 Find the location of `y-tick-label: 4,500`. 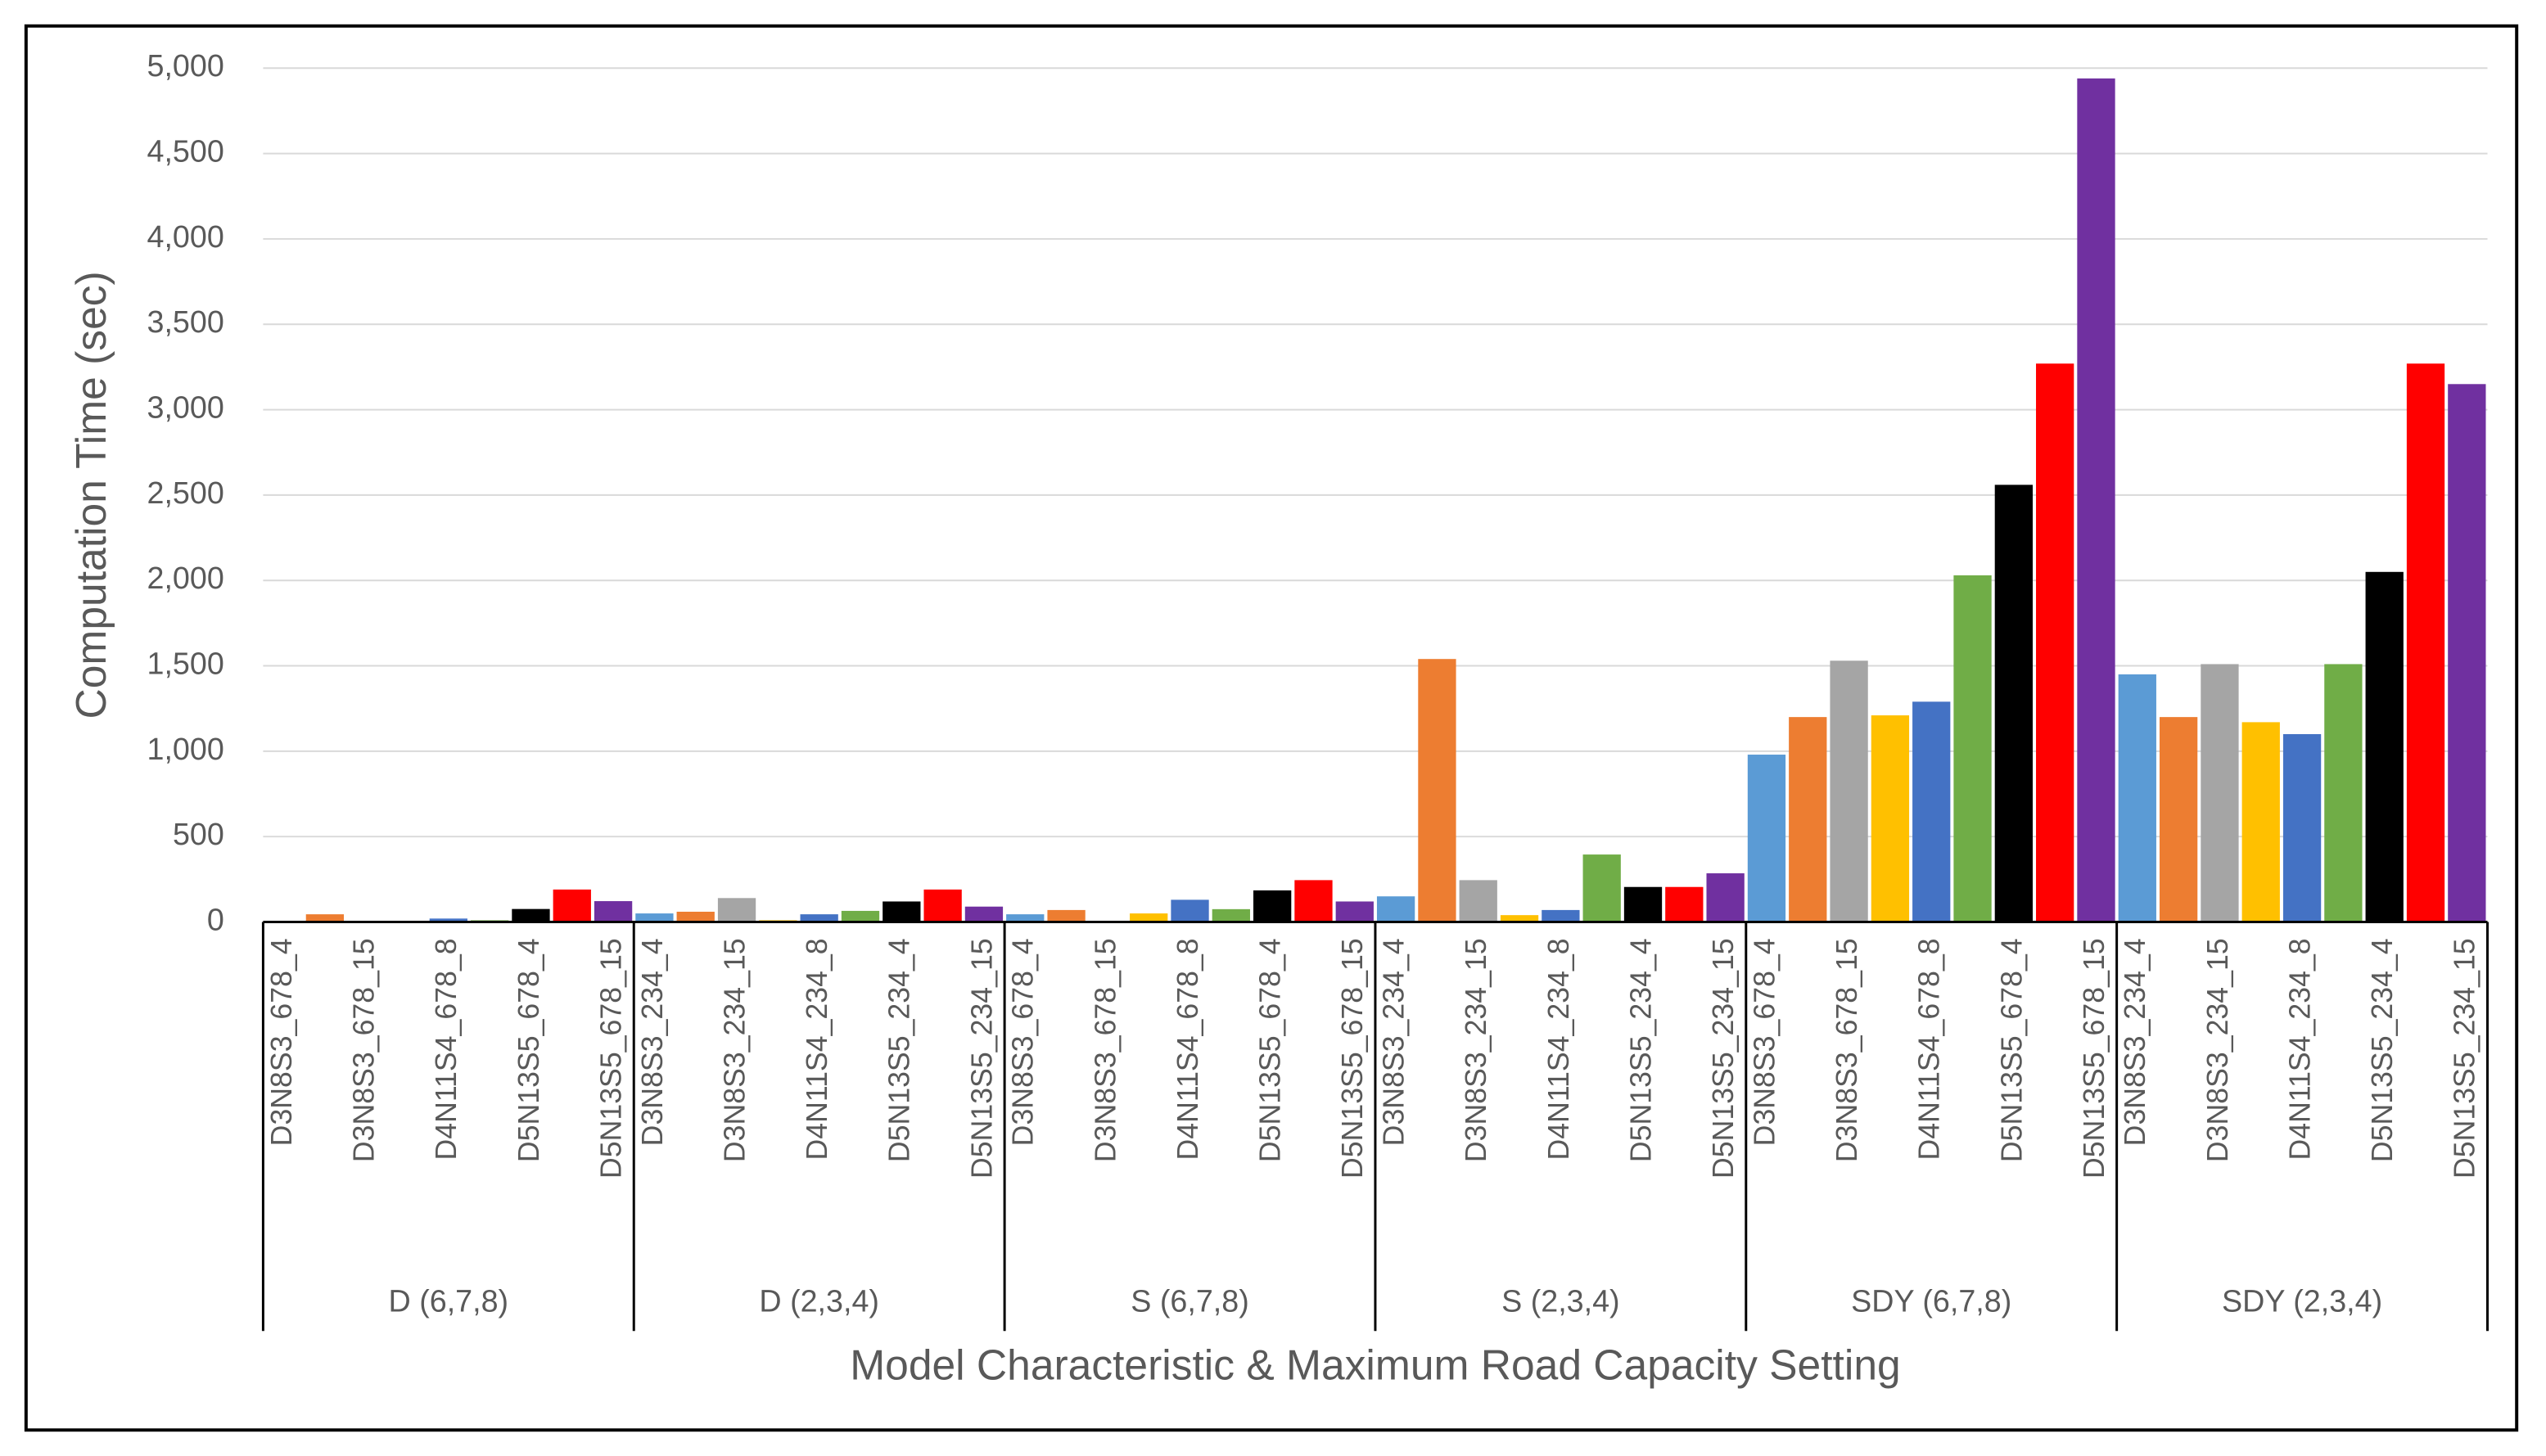

y-tick-label: 4,500 is located at coordinates (185, 151).